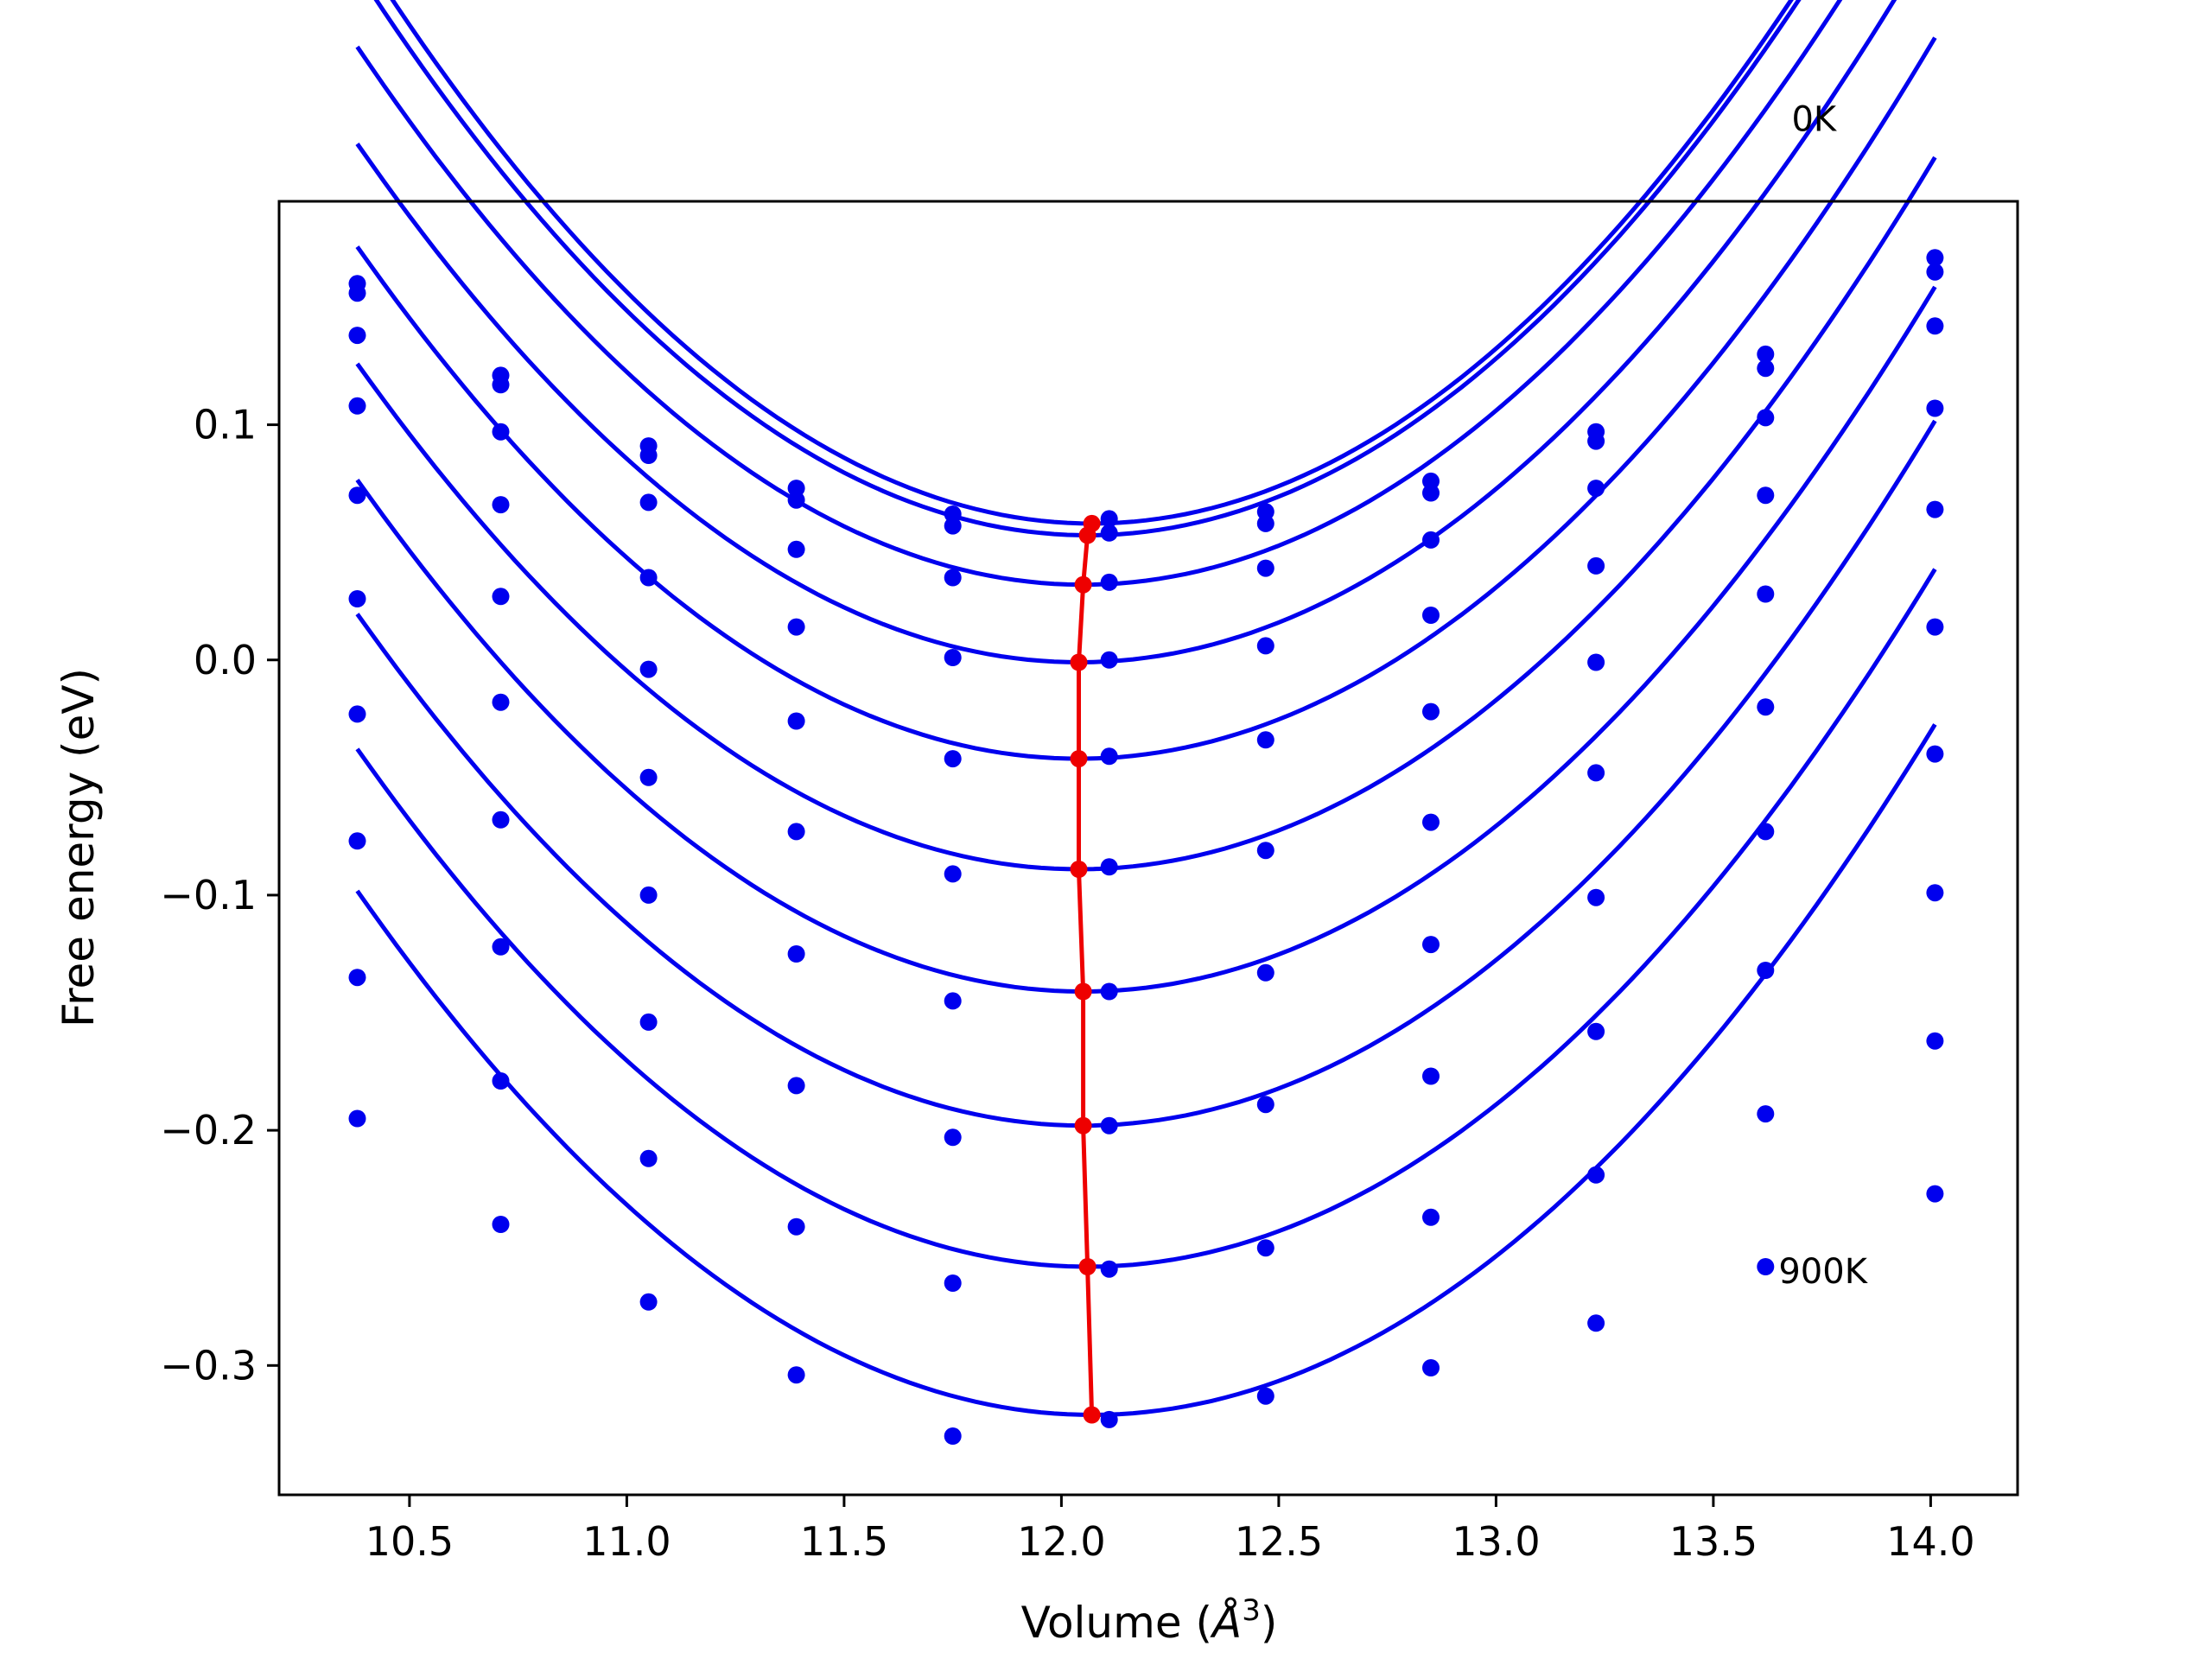 The image size is (2212, 1659). Describe the element at coordinates (1251, 1610) in the screenshot. I see `x-axis-title-superscript: 3` at that location.